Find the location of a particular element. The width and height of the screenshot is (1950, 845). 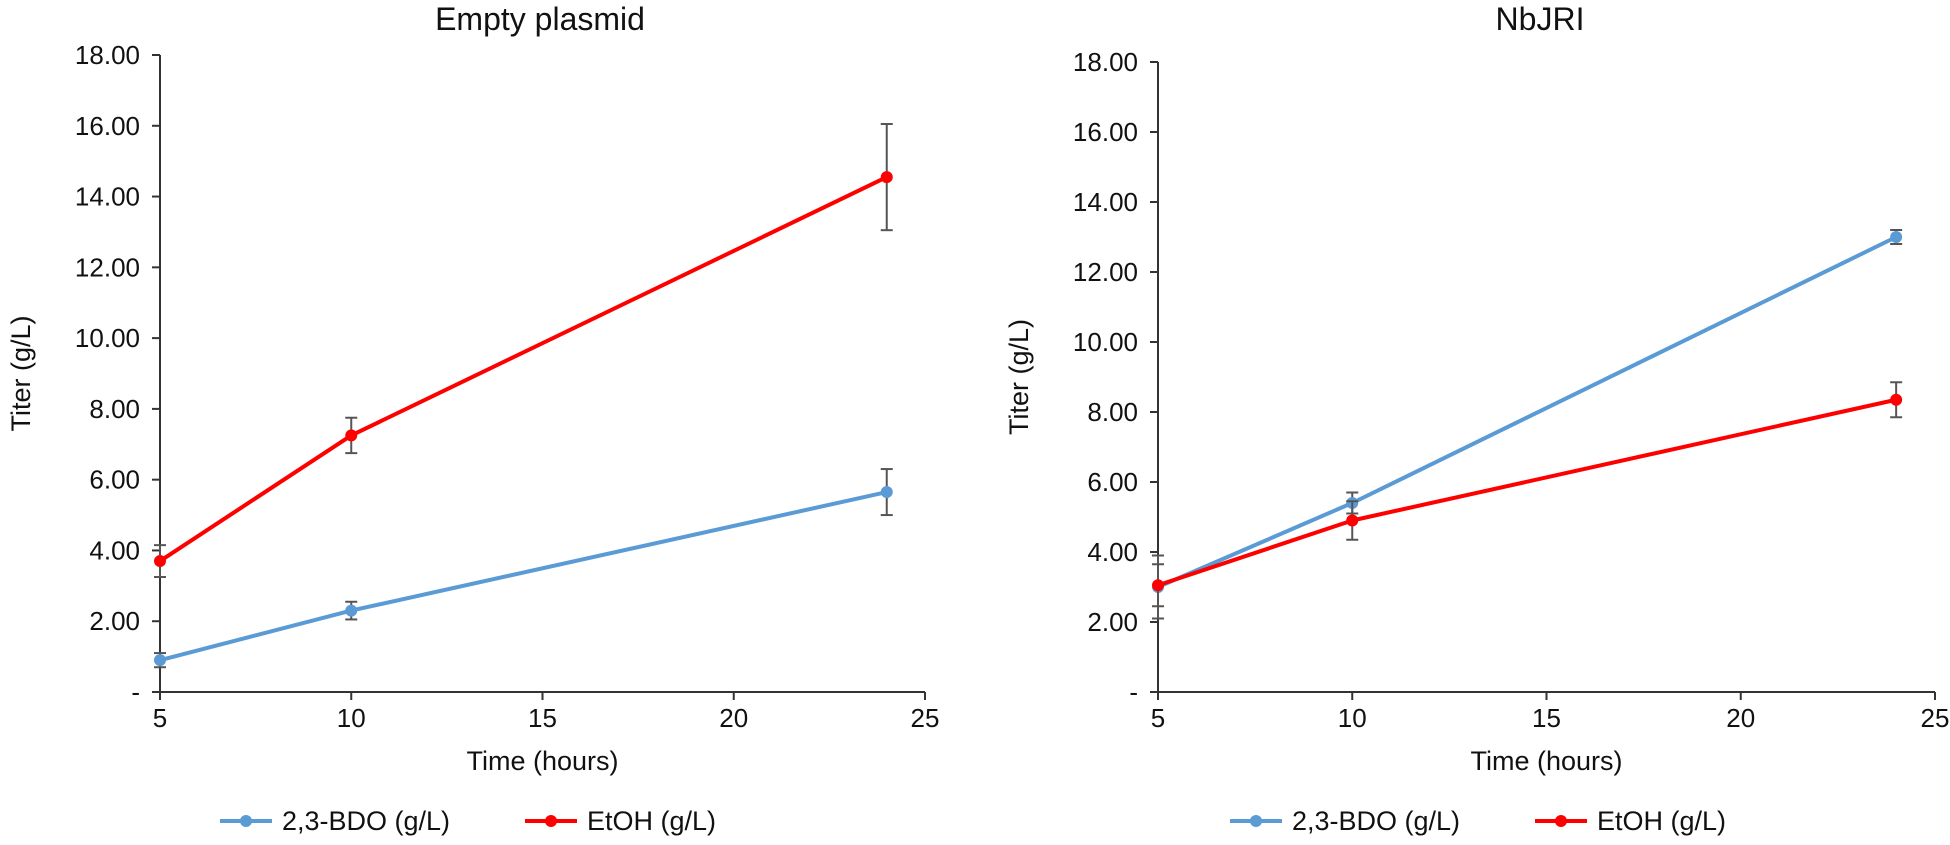

chart-title: Empty plasmid is located at coordinates (540, 19).